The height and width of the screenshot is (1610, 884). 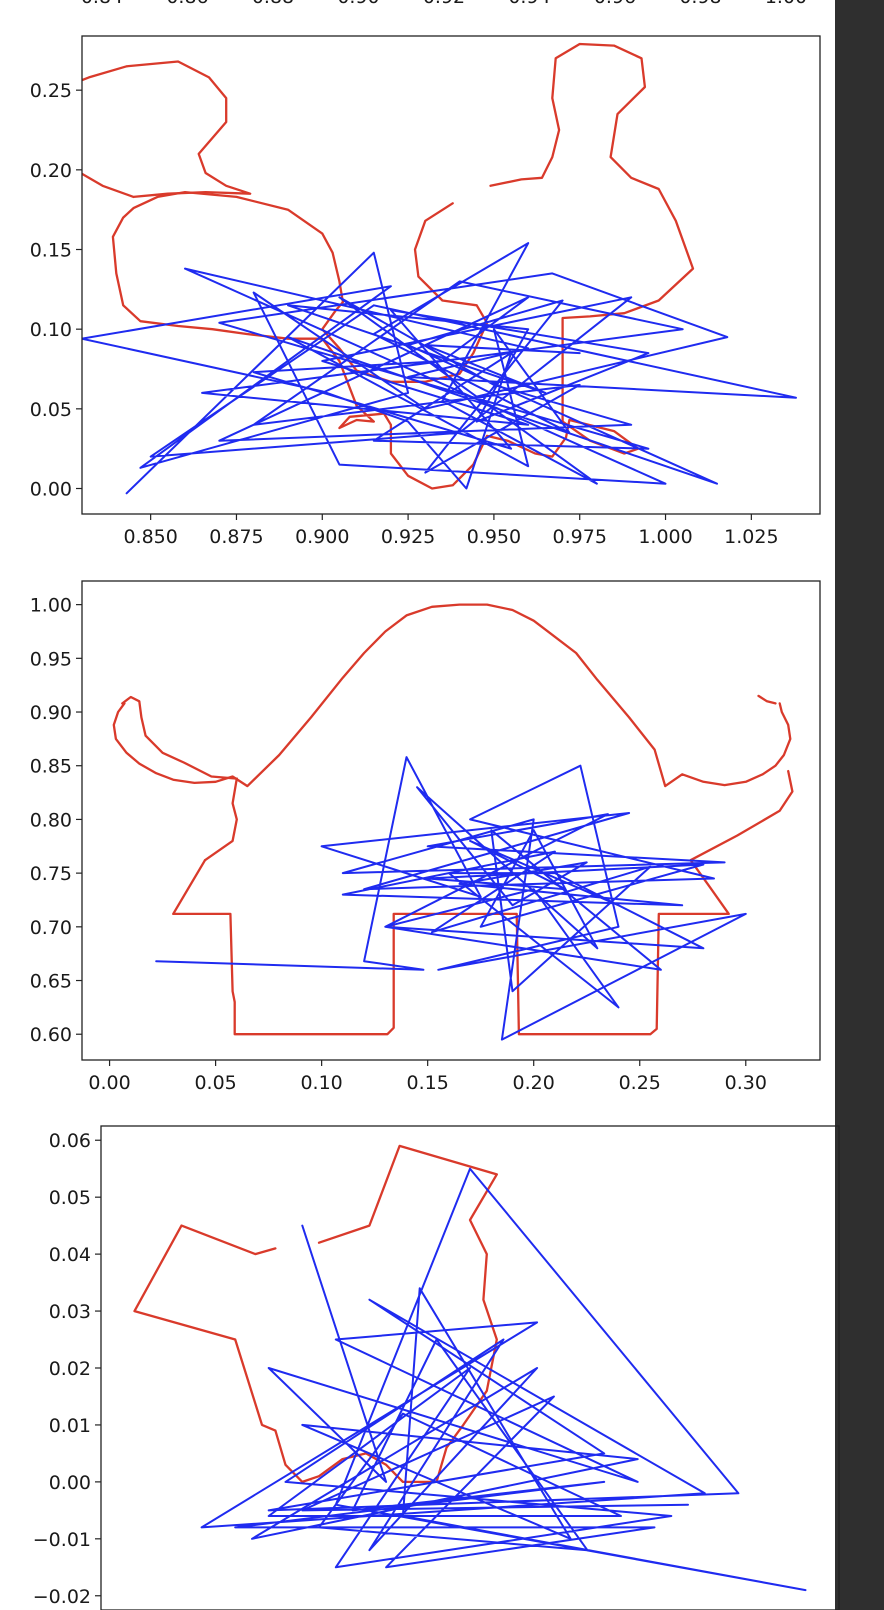 I want to click on cut-tick-label: 1.00, so click(x=786, y=4).